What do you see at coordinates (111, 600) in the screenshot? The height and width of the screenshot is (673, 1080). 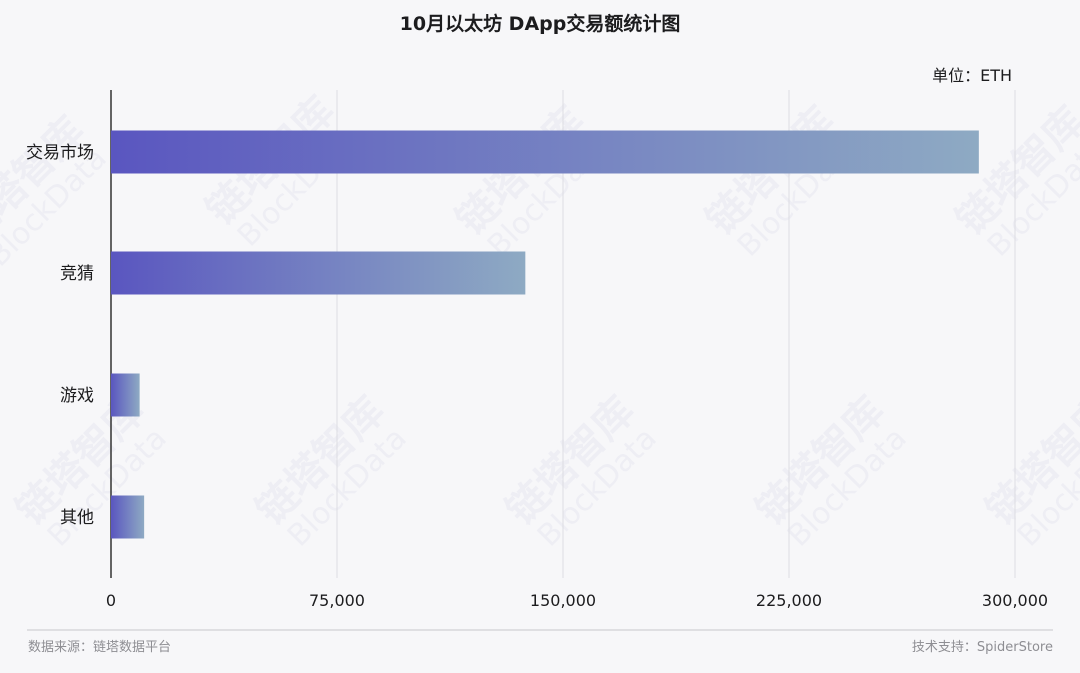 I see `x-tick-label: 0` at bounding box center [111, 600].